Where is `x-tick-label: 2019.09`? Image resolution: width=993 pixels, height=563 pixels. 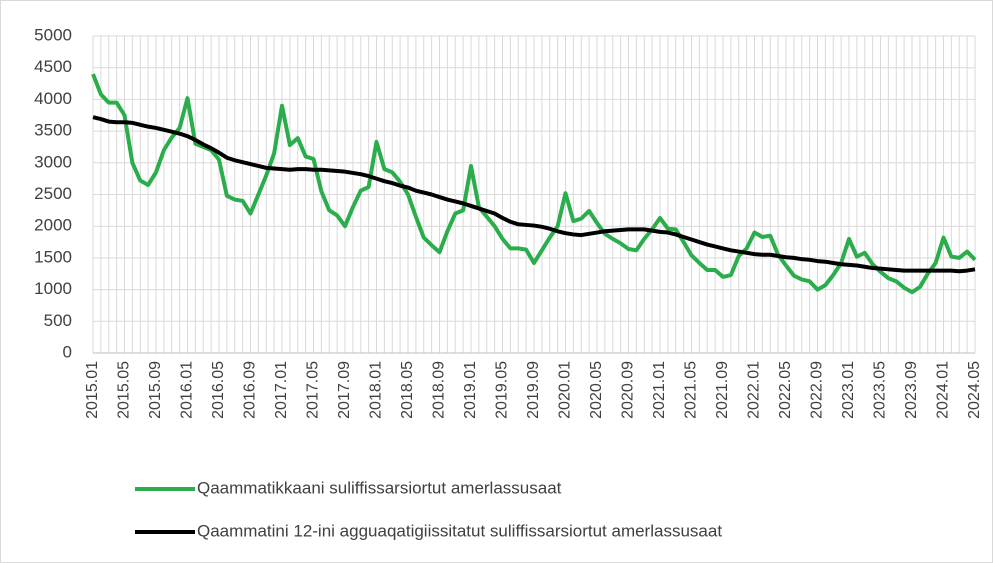 x-tick-label: 2019.09 is located at coordinates (533, 390).